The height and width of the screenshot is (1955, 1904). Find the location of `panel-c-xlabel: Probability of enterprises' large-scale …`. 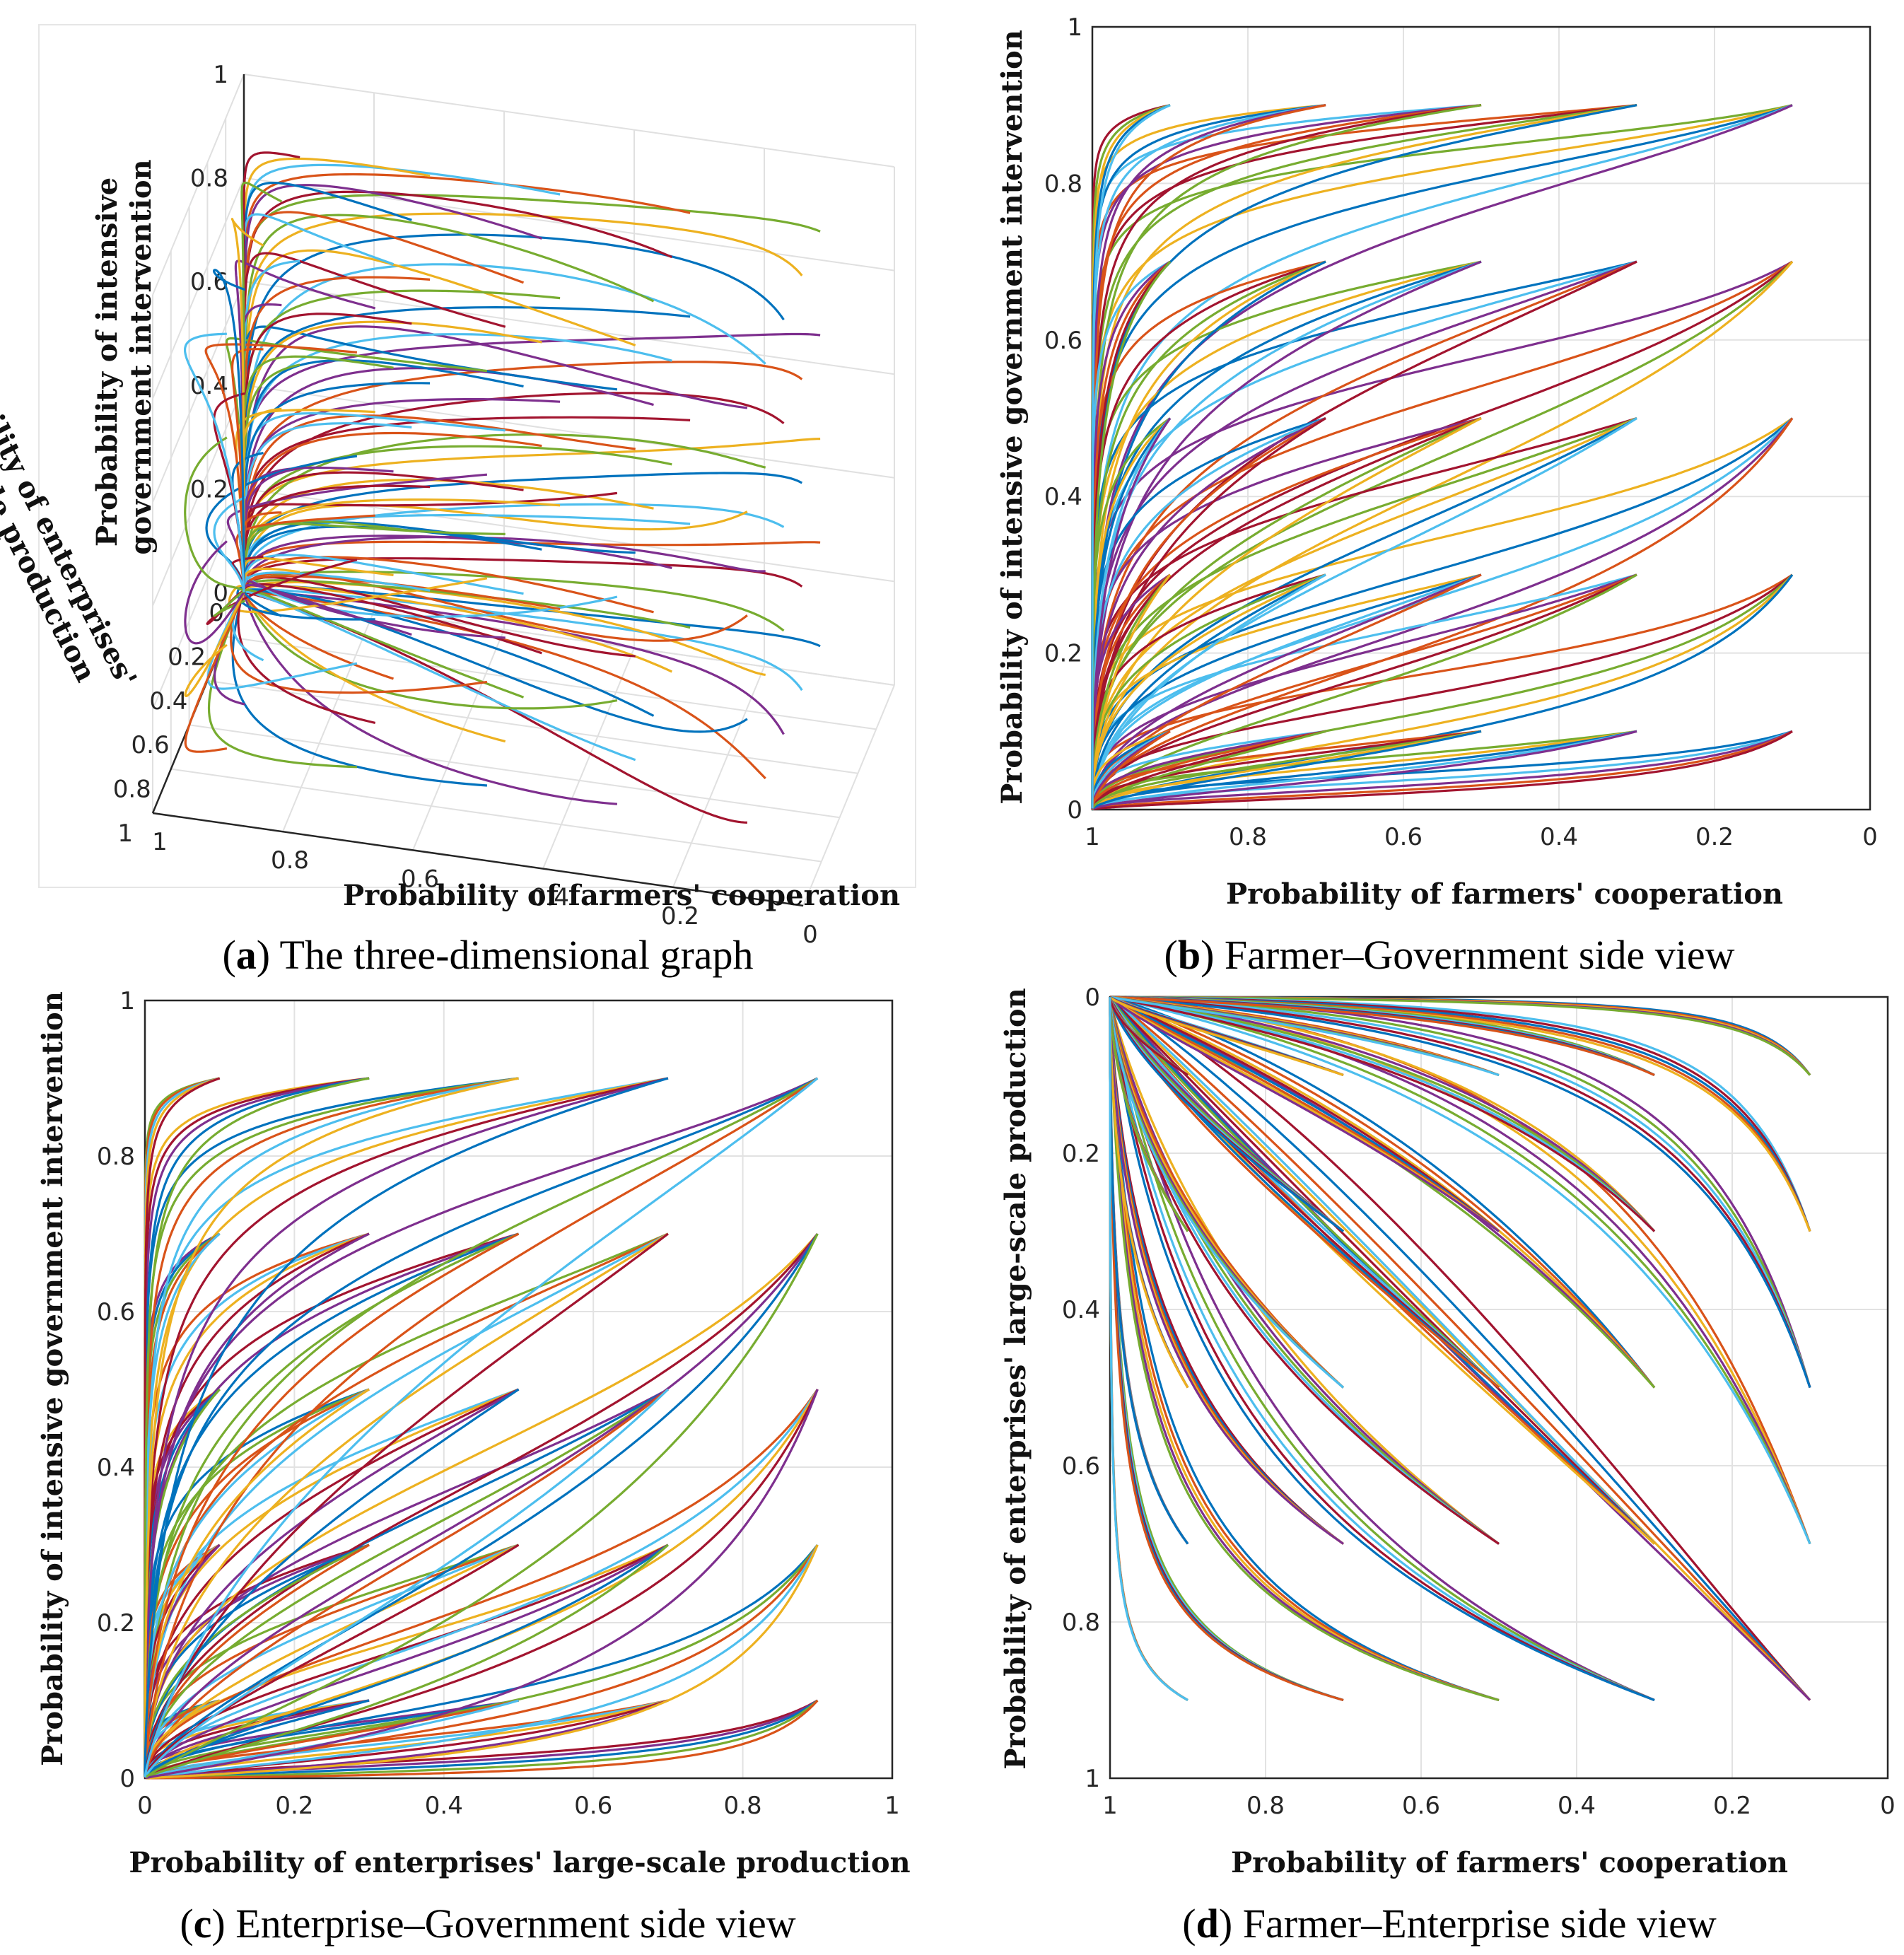

panel-c-xlabel: Probability of enterprises' large-scale … is located at coordinates (520, 1862).